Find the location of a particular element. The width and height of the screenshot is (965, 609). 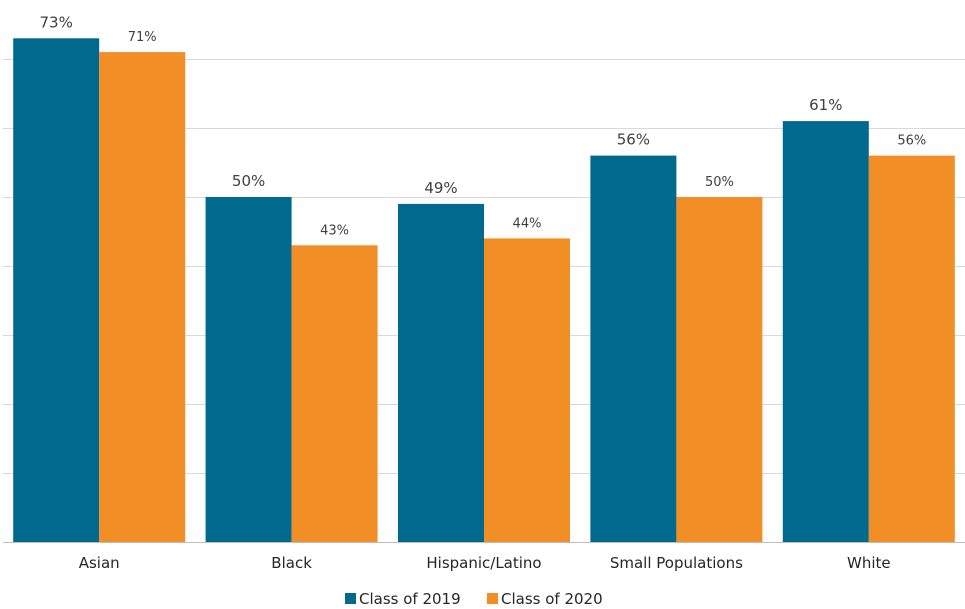

data-label: 44% is located at coordinates (527, 223).